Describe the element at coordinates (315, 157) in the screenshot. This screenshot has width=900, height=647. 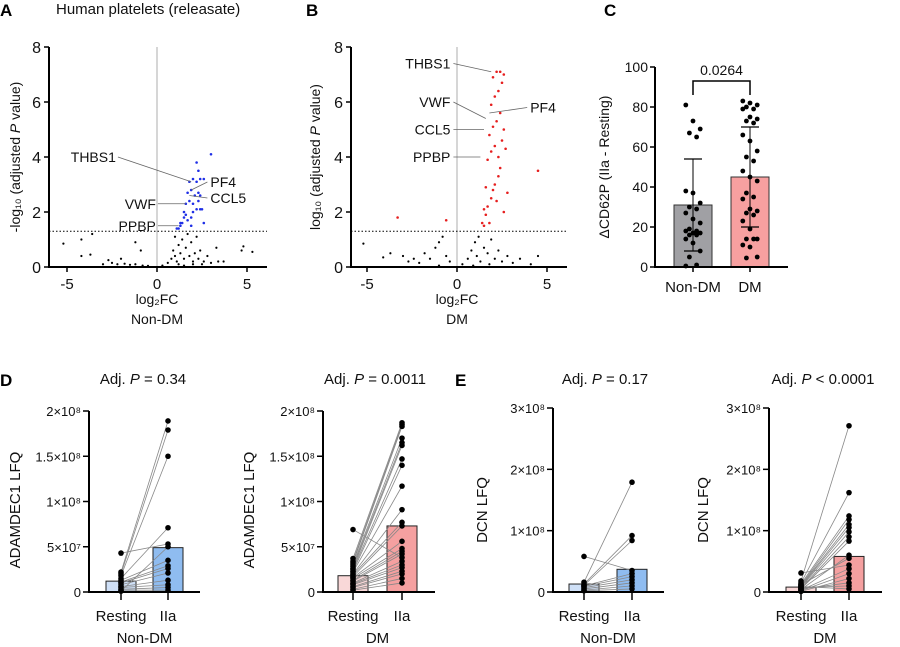
I see `y-axis-label: log₁₀ (adjusted P value)` at that location.